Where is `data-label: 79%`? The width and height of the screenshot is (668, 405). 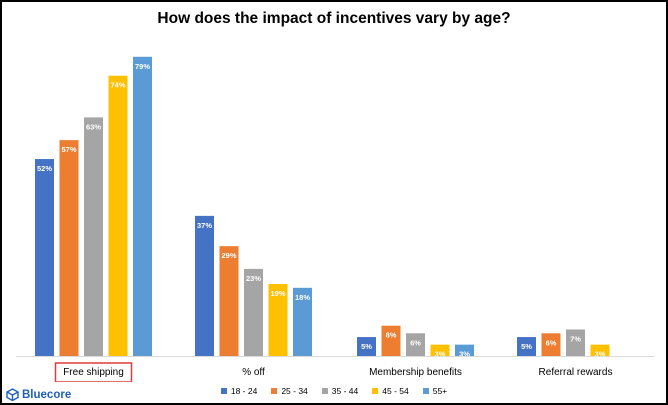
data-label: 79% is located at coordinates (142, 66).